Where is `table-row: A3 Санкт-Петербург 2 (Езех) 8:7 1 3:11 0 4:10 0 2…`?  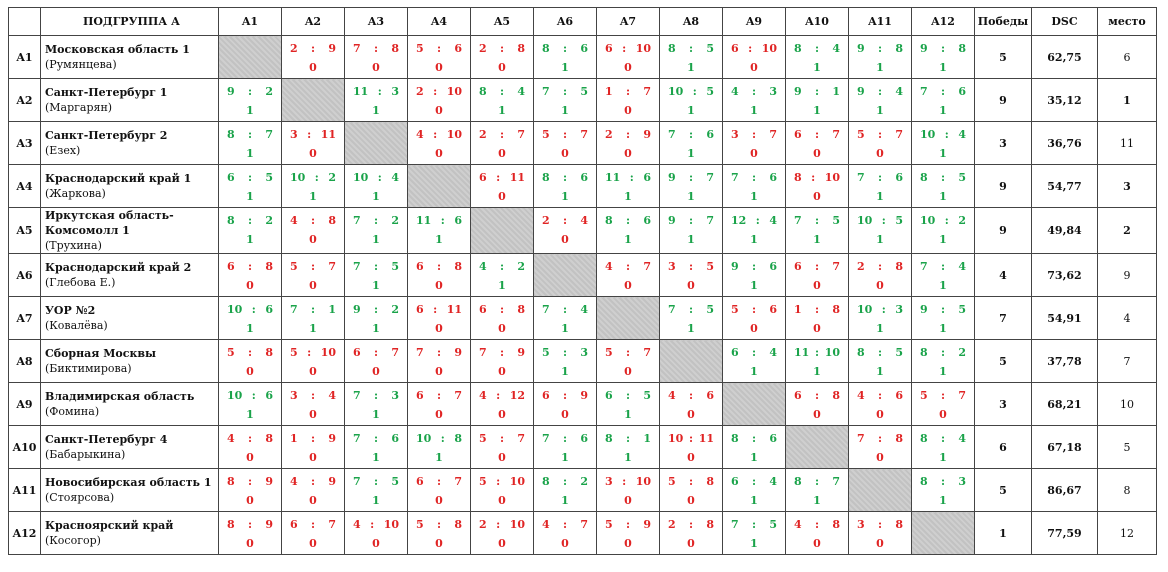 table-row: A3 Санкт-Петербург 2 (Езех) 8:7 1 3:11 0 4:10 0 2… is located at coordinates (582, 143).